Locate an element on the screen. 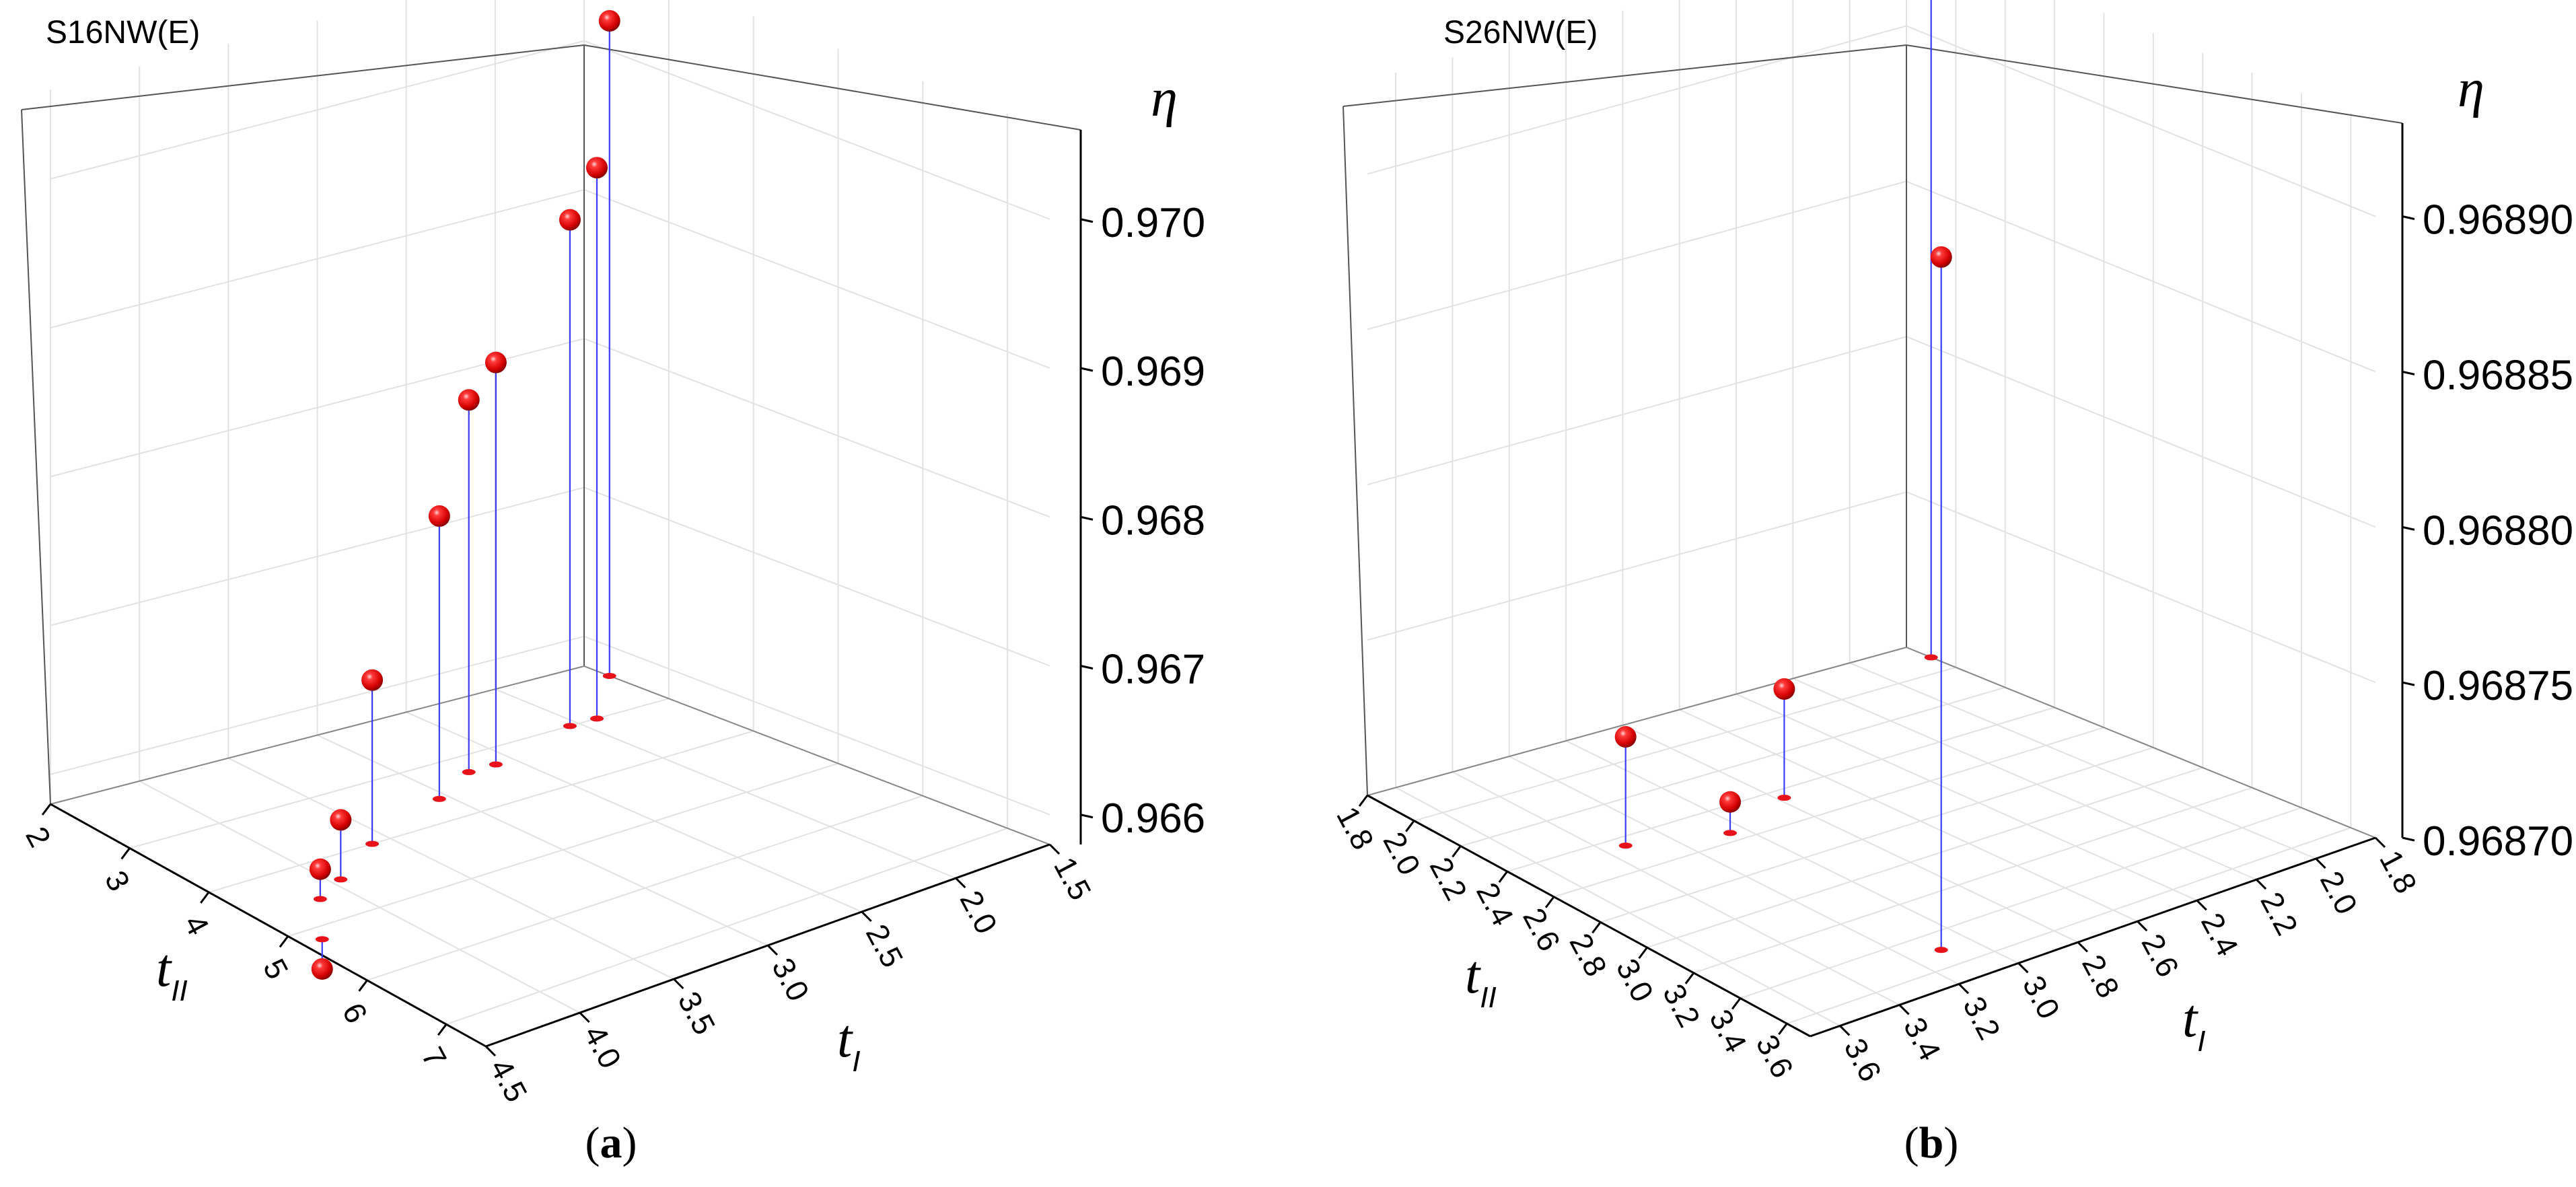  panel-a-x-label-main: t is located at coordinates (164, 968).